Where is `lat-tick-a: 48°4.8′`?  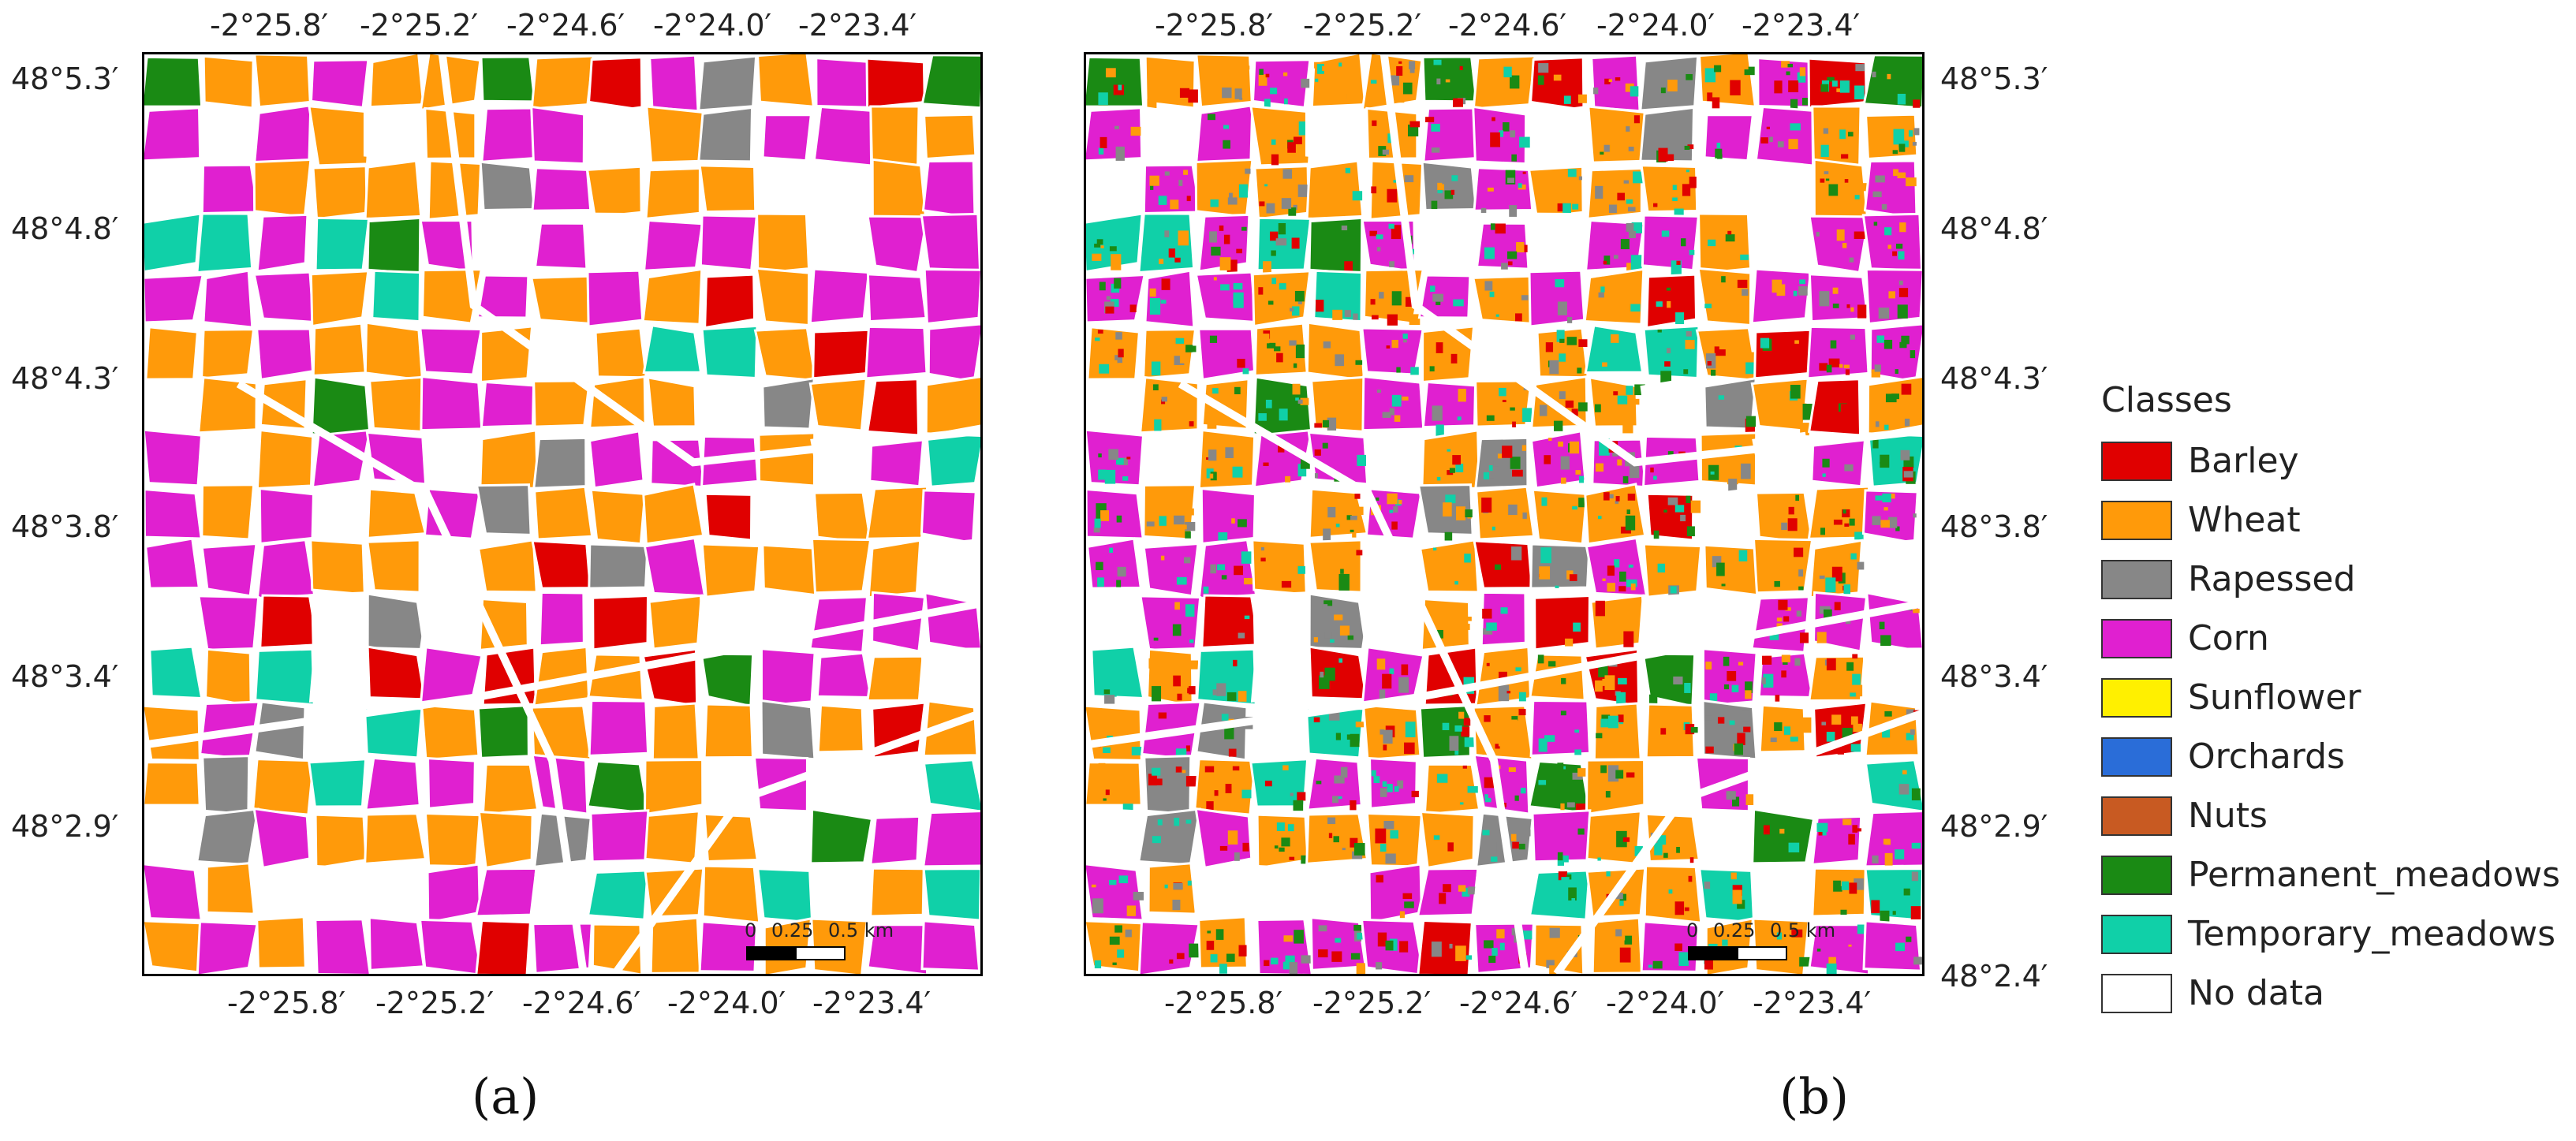 lat-tick-a: 48°4.8′ is located at coordinates (65, 228).